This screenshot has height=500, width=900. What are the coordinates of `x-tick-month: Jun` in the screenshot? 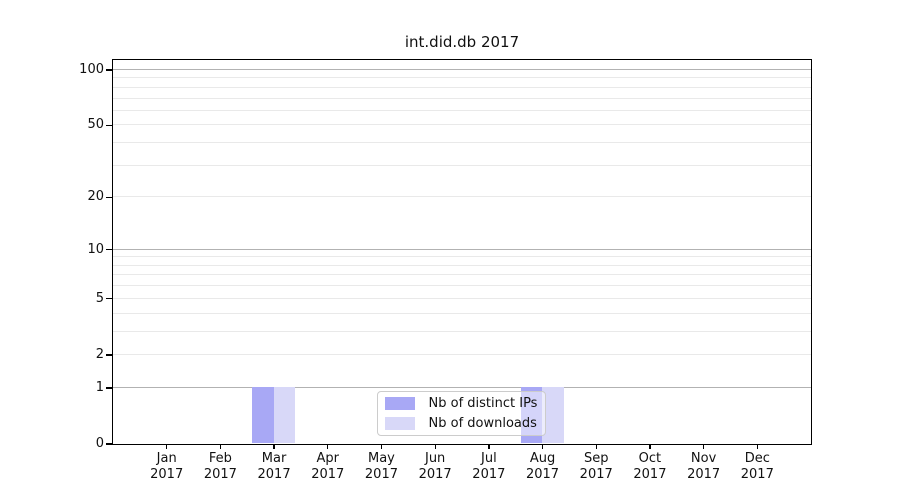 It's located at (435, 458).